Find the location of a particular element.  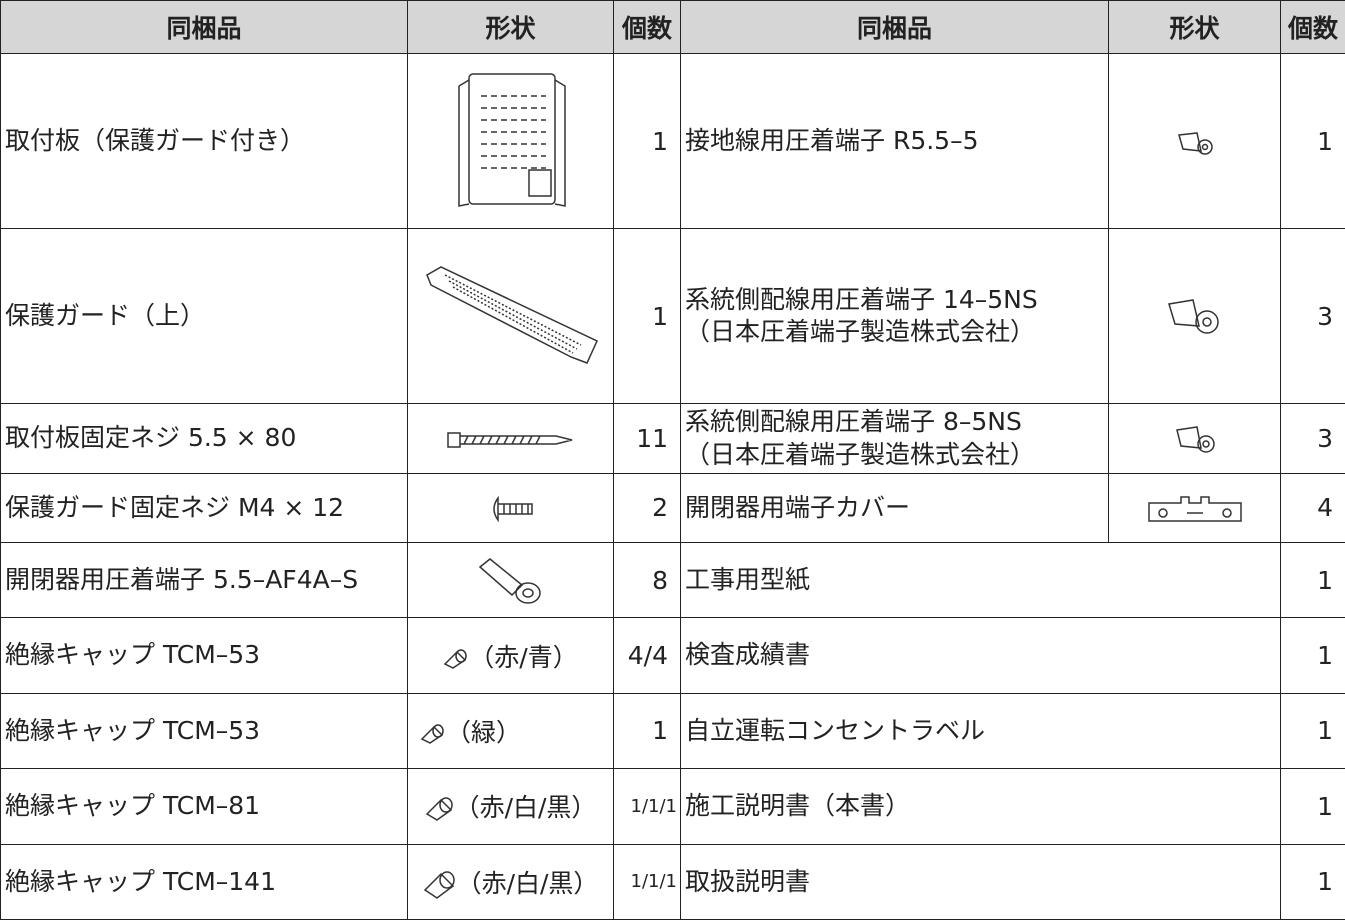

item: 取付板（保護ガード付き） is located at coordinates (204, 141).